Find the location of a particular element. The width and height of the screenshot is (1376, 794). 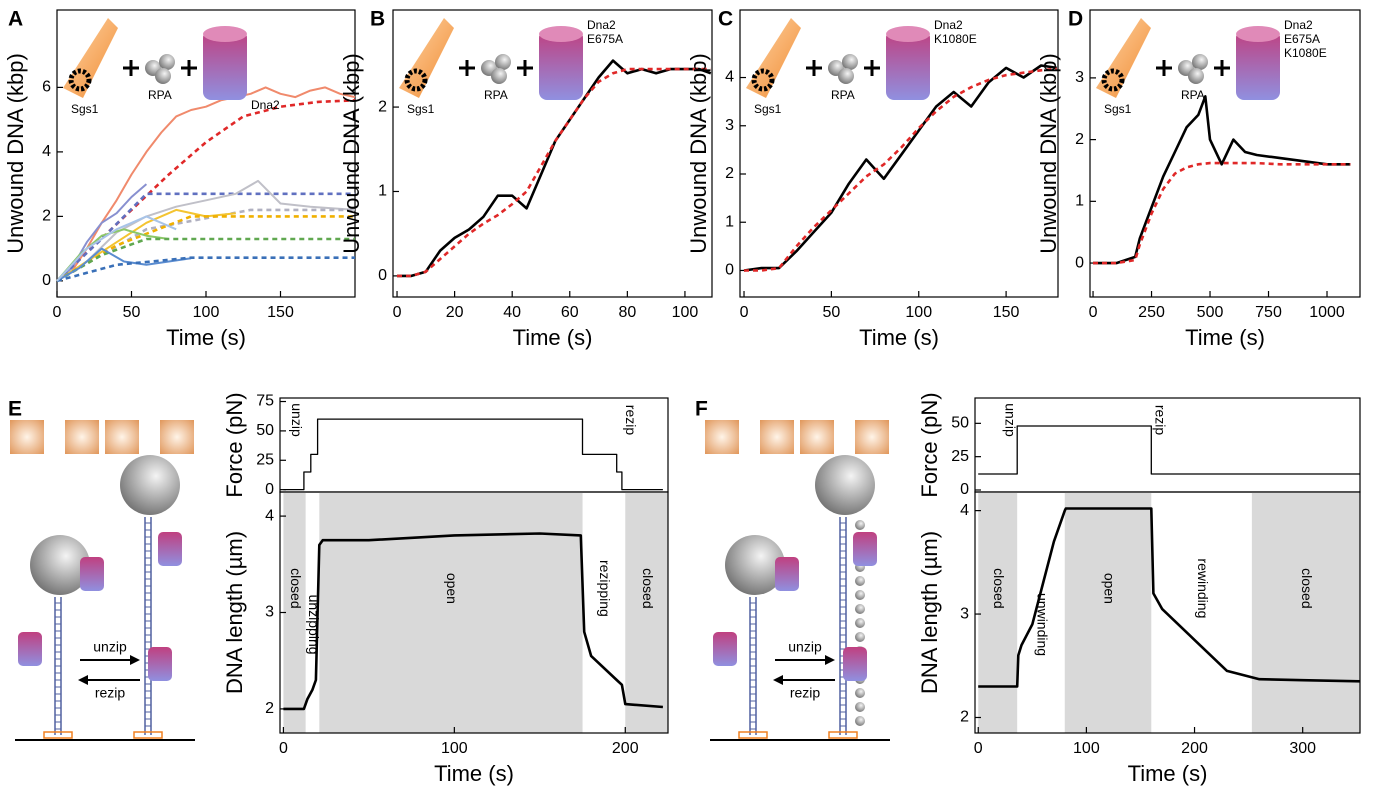

x-tick-label: 60 is located at coordinates (570, 312).